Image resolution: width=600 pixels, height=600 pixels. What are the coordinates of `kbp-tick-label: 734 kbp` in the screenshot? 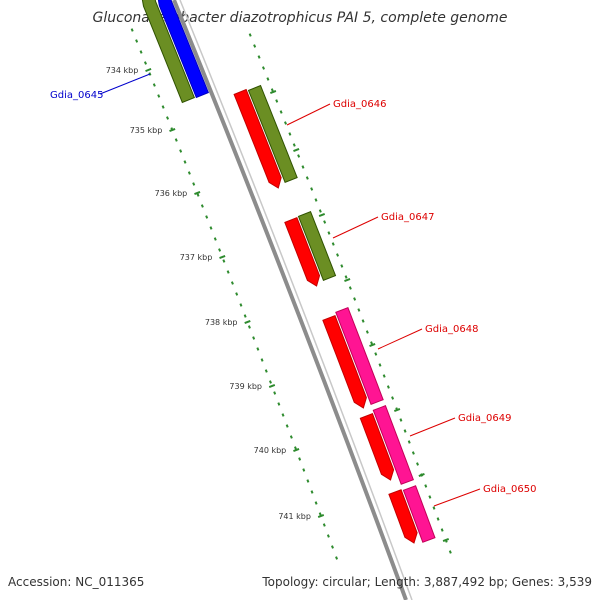 It's located at (122, 70).